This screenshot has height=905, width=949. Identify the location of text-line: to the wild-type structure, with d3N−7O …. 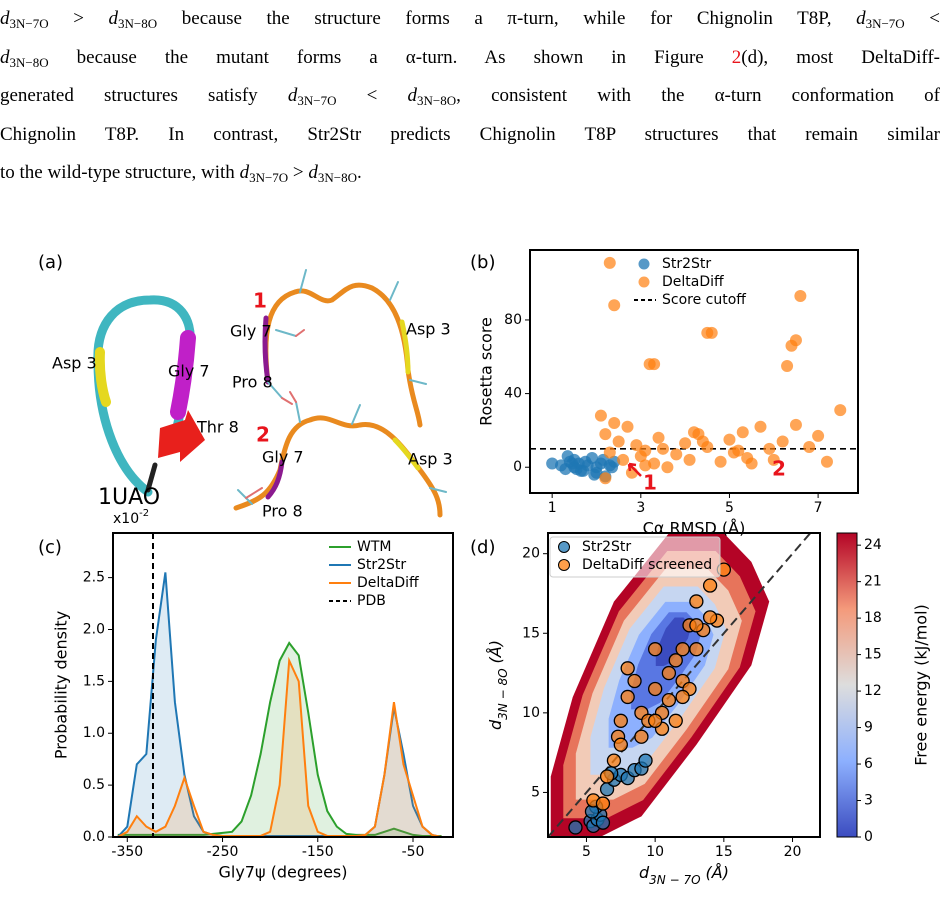
(470, 173).